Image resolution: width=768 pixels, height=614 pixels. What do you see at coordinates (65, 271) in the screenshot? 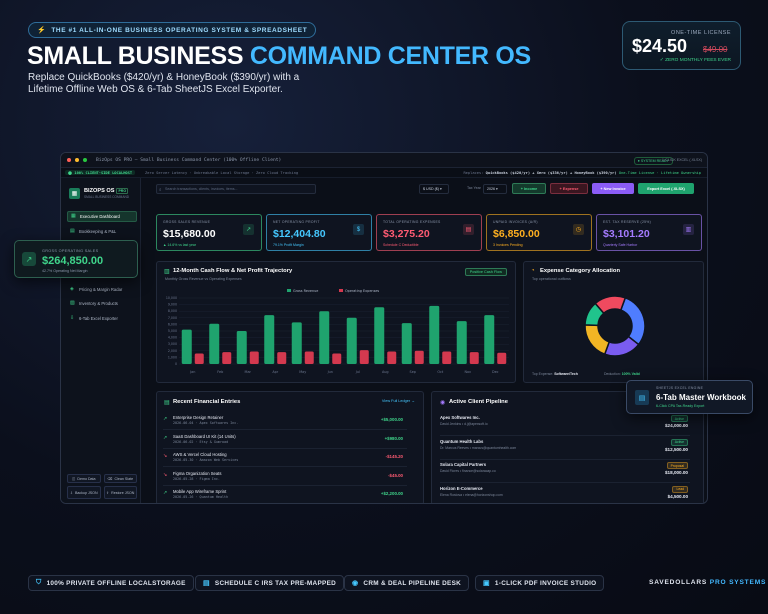
I see `gross-sales-note: 42.7% Operating Net Margin` at bounding box center [65, 271].